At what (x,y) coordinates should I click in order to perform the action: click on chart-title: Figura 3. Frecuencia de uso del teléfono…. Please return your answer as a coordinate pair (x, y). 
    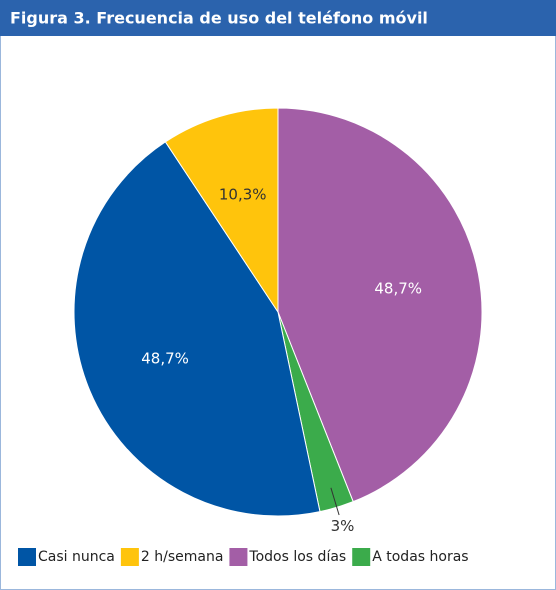
    Looking at the image, I should click on (219, 18).